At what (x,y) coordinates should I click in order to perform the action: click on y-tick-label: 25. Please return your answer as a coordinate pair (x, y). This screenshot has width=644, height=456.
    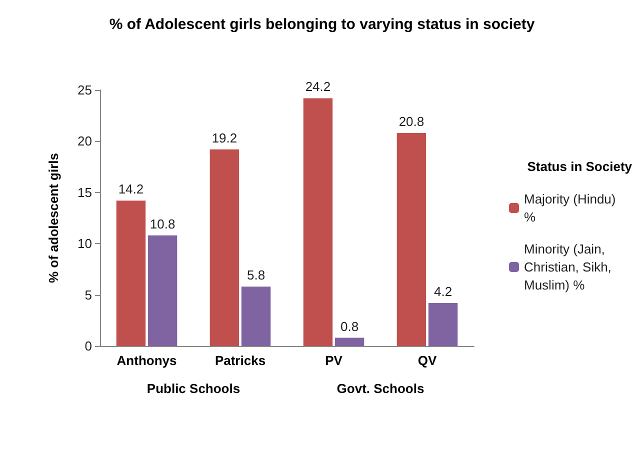
    Looking at the image, I should click on (85, 90).